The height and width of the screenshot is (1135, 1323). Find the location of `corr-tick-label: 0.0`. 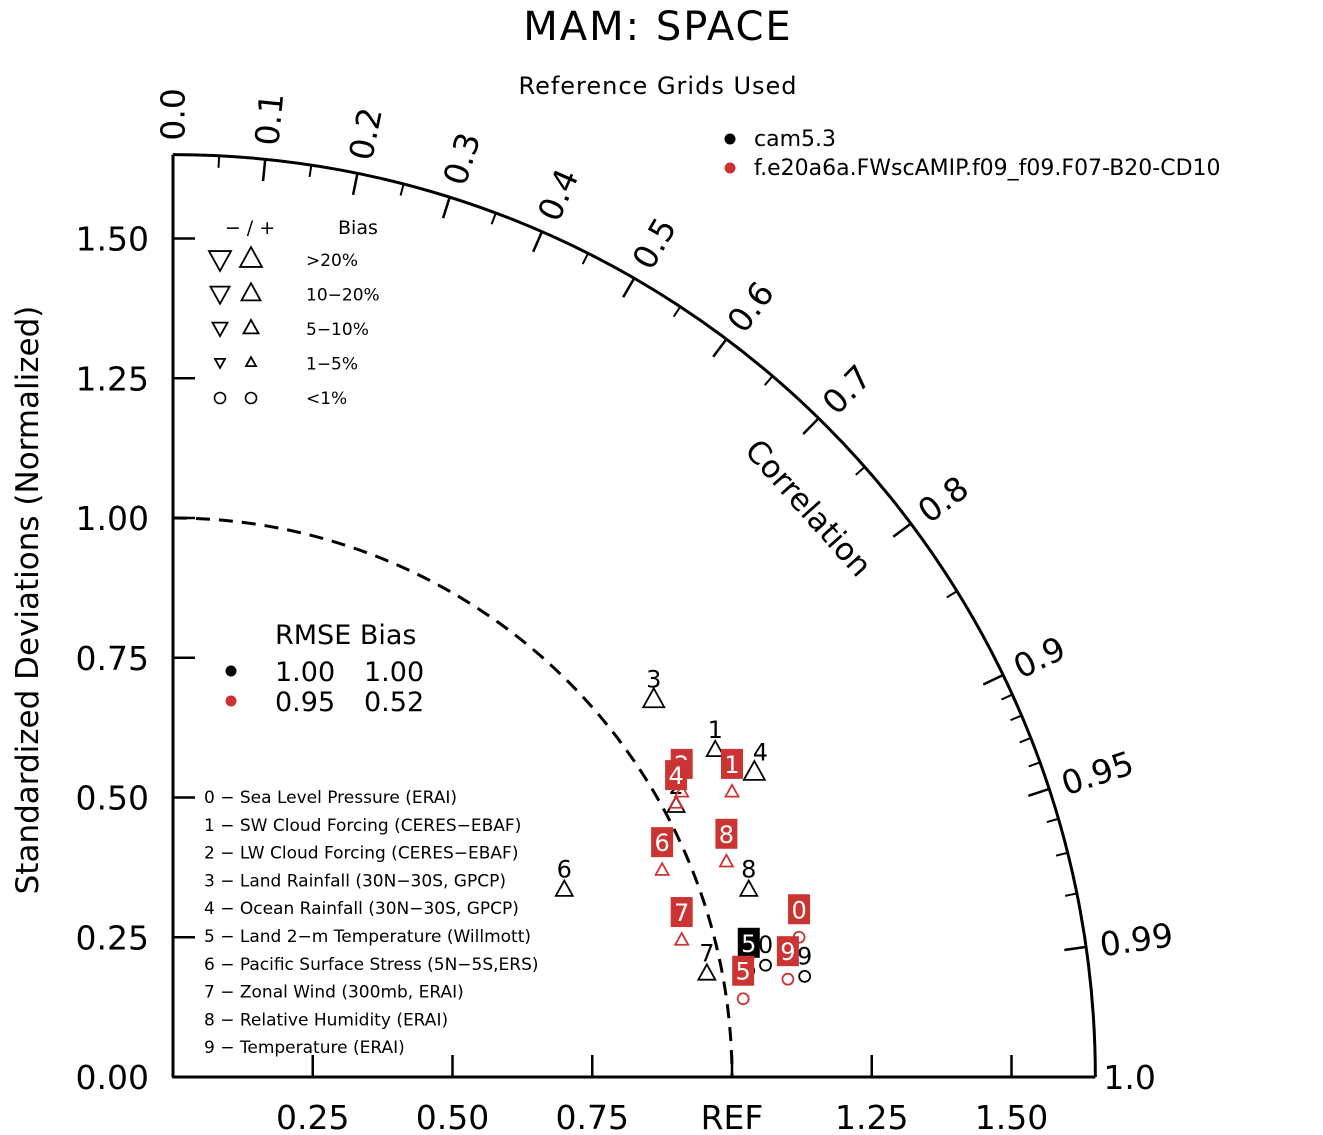

corr-tick-label: 0.0 is located at coordinates (173, 114).